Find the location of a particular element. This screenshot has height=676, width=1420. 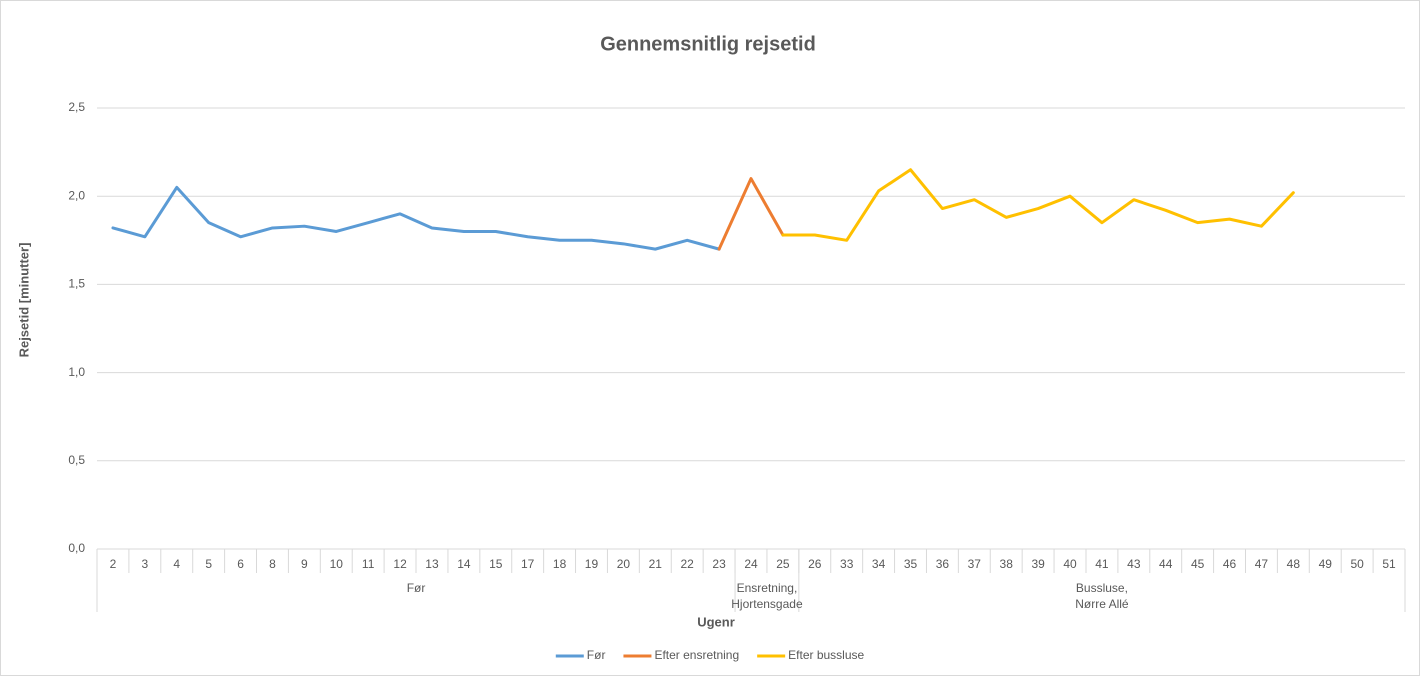

x-tick-label: 46 is located at coordinates (1230, 564).